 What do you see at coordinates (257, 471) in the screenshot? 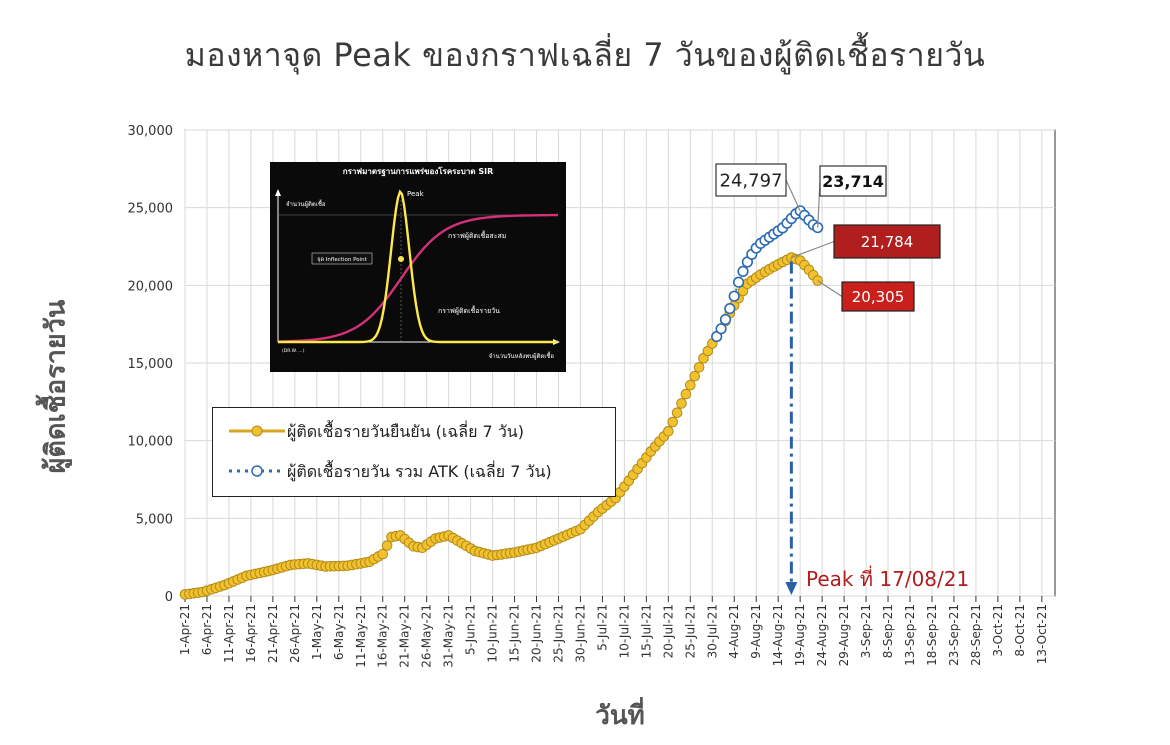
I see `legend-swatch-atk` at bounding box center [257, 471].